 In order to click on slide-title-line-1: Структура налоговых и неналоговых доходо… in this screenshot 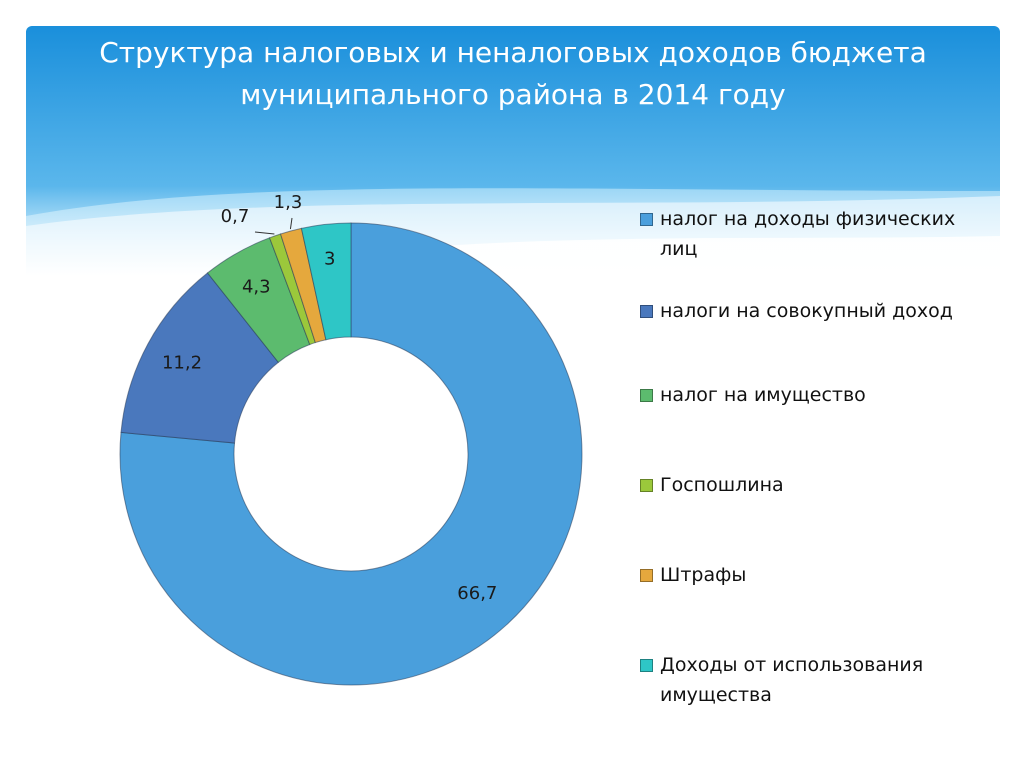, I will do `click(513, 52)`.